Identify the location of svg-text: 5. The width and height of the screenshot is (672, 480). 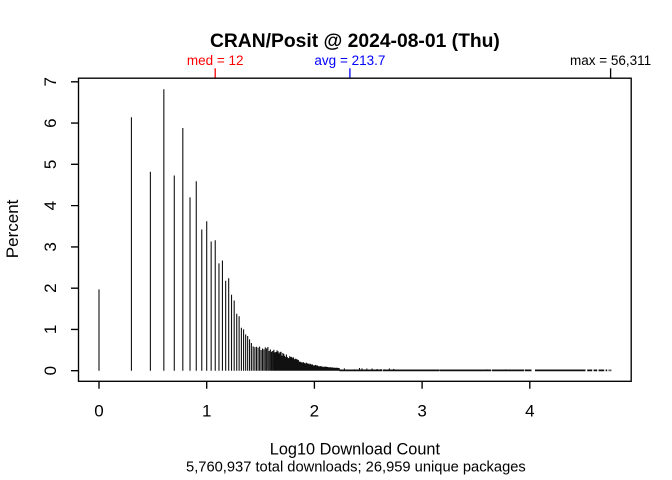
(50, 164).